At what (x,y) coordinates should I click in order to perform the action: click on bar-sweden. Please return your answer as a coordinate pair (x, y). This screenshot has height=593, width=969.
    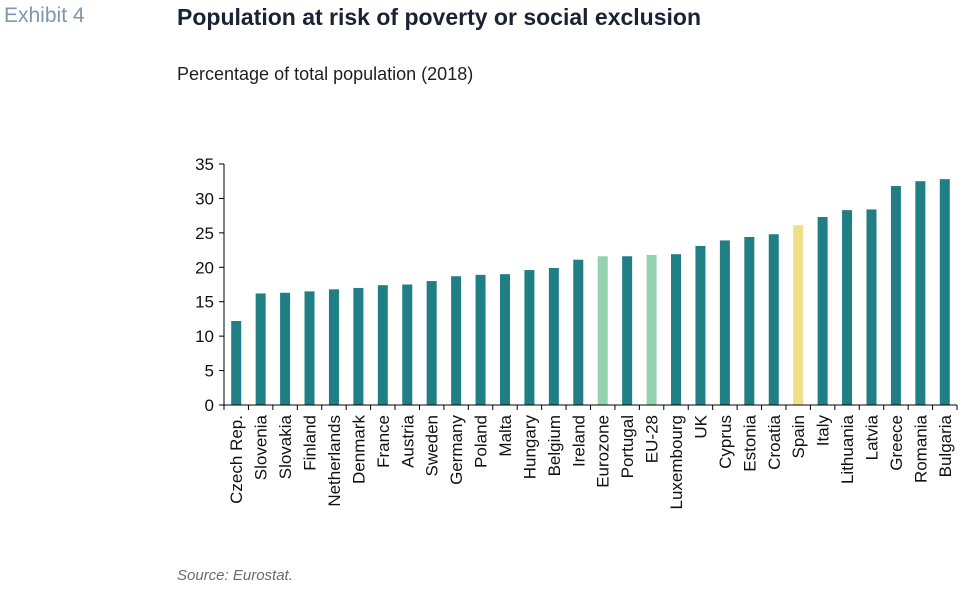
    Looking at the image, I should click on (431, 343).